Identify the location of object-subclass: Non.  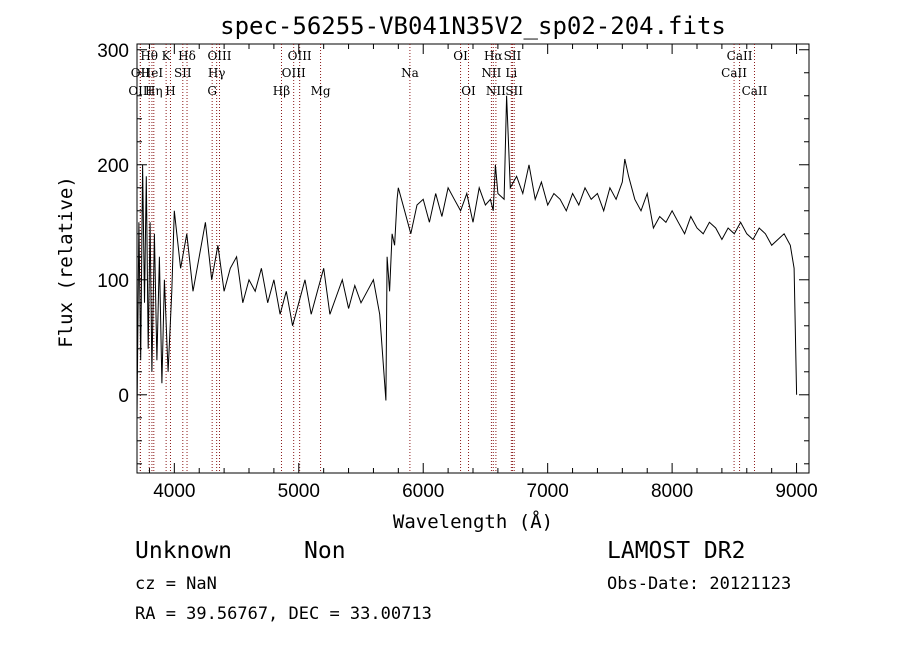
(325, 551).